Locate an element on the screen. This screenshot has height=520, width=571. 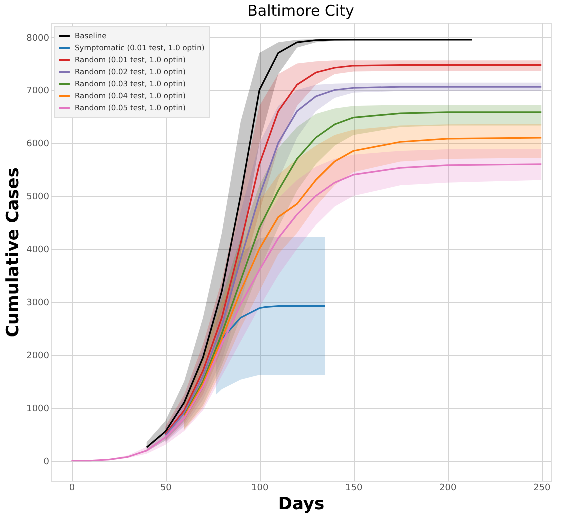
y-tick-label: 7000 is located at coordinates (38, 91).